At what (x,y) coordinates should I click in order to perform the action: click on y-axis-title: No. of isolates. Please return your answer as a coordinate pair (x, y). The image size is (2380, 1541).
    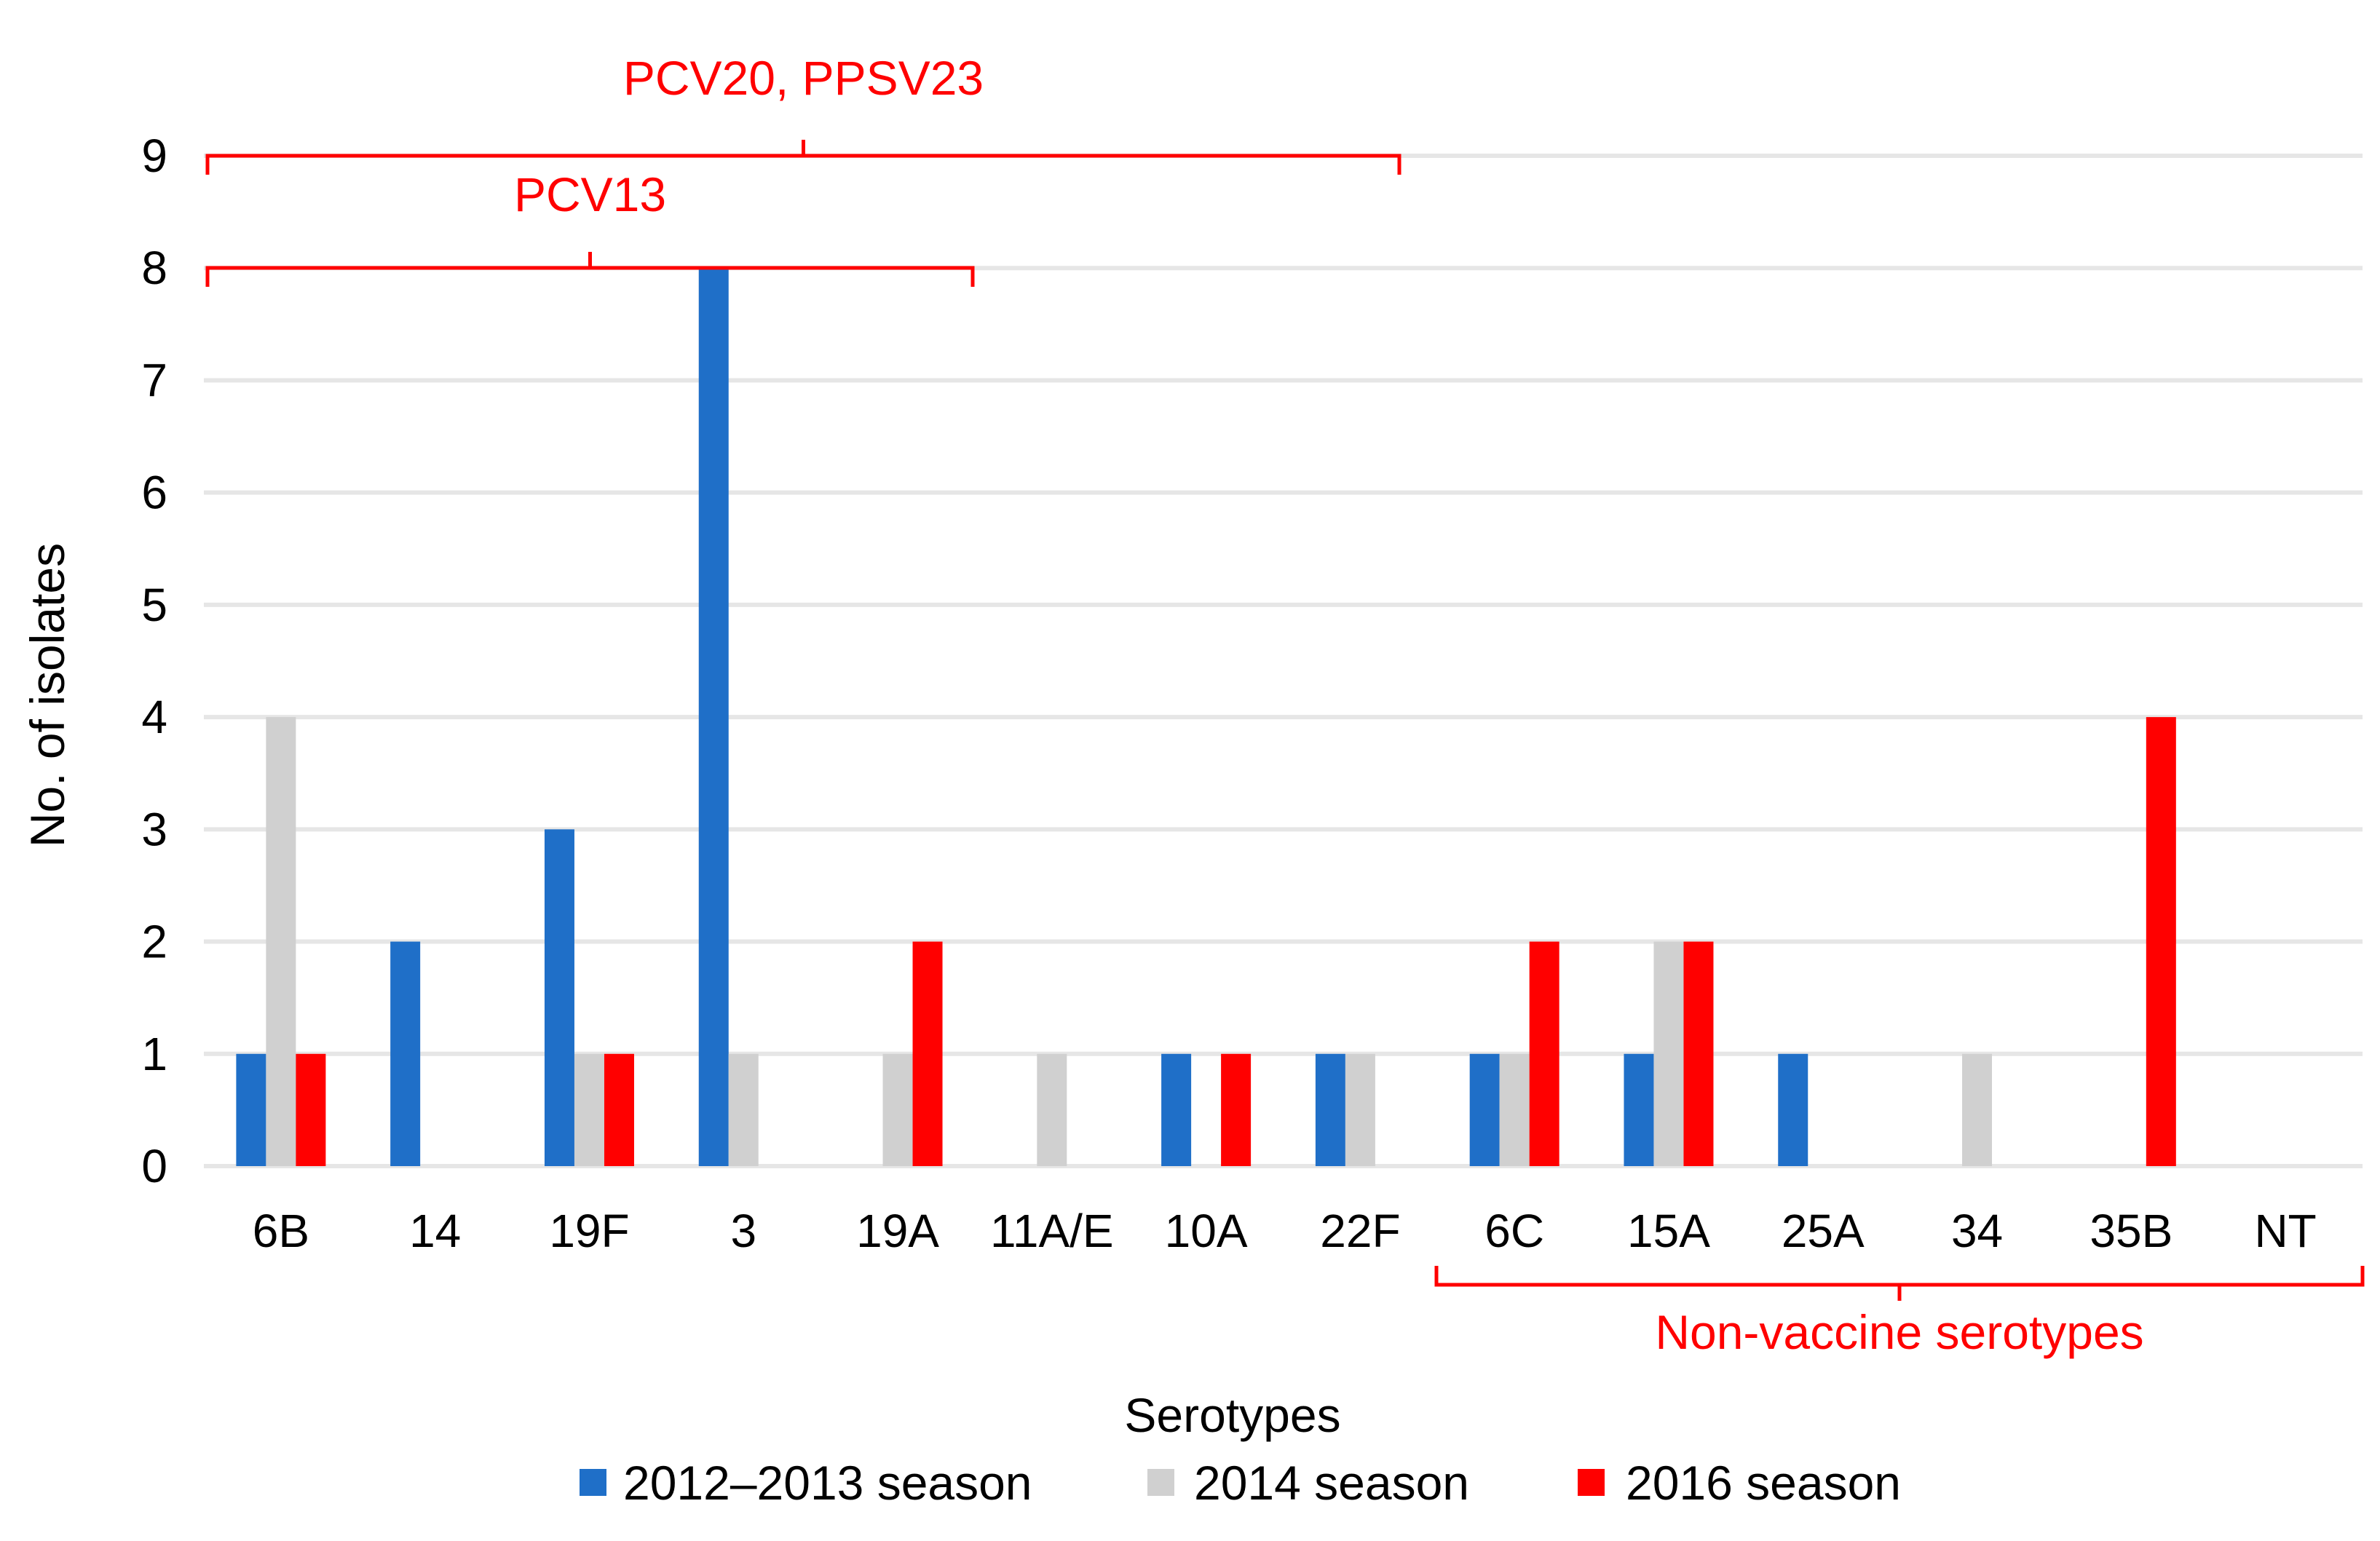
    Looking at the image, I should click on (47, 695).